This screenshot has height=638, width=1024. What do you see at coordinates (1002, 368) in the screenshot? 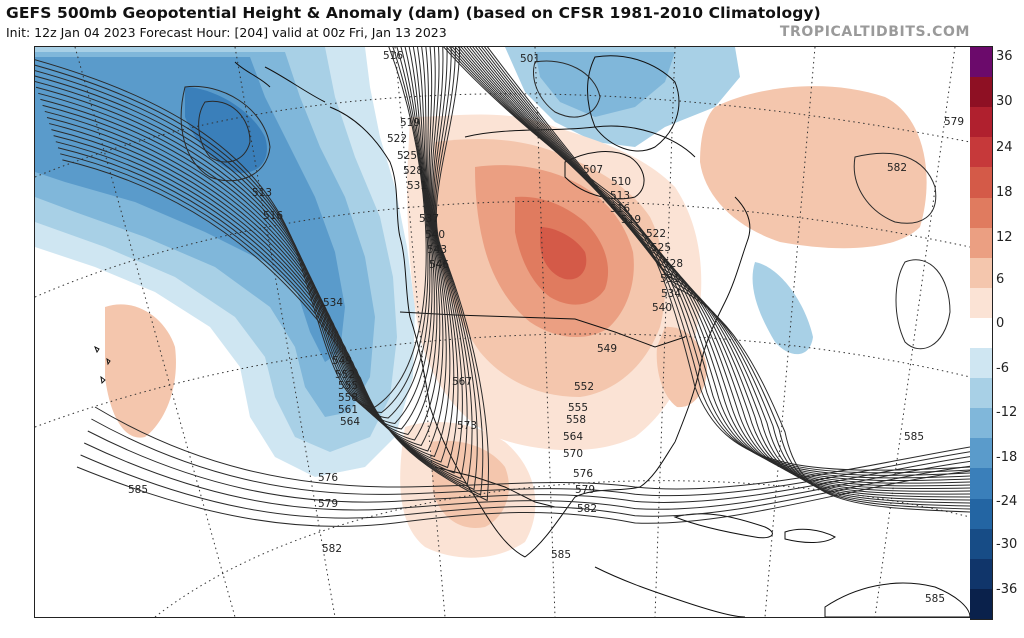
I see `colorbar-tick-label: -6` at bounding box center [1002, 368].